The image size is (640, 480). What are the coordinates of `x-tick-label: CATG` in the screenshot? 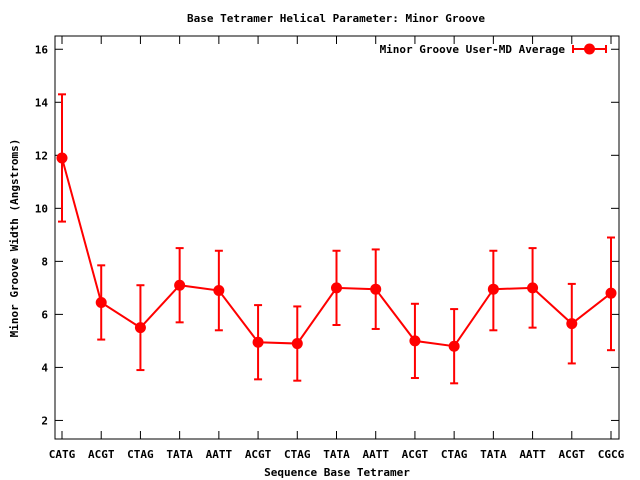 It's located at (62, 454).